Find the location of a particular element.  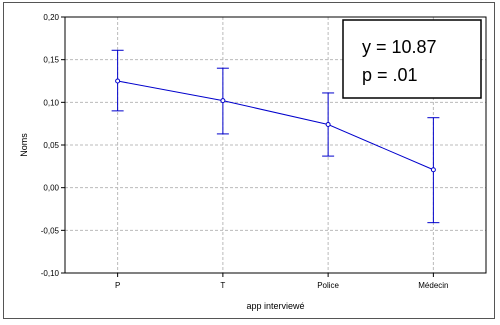

y-tick-label: 0,15 is located at coordinates (51, 60).